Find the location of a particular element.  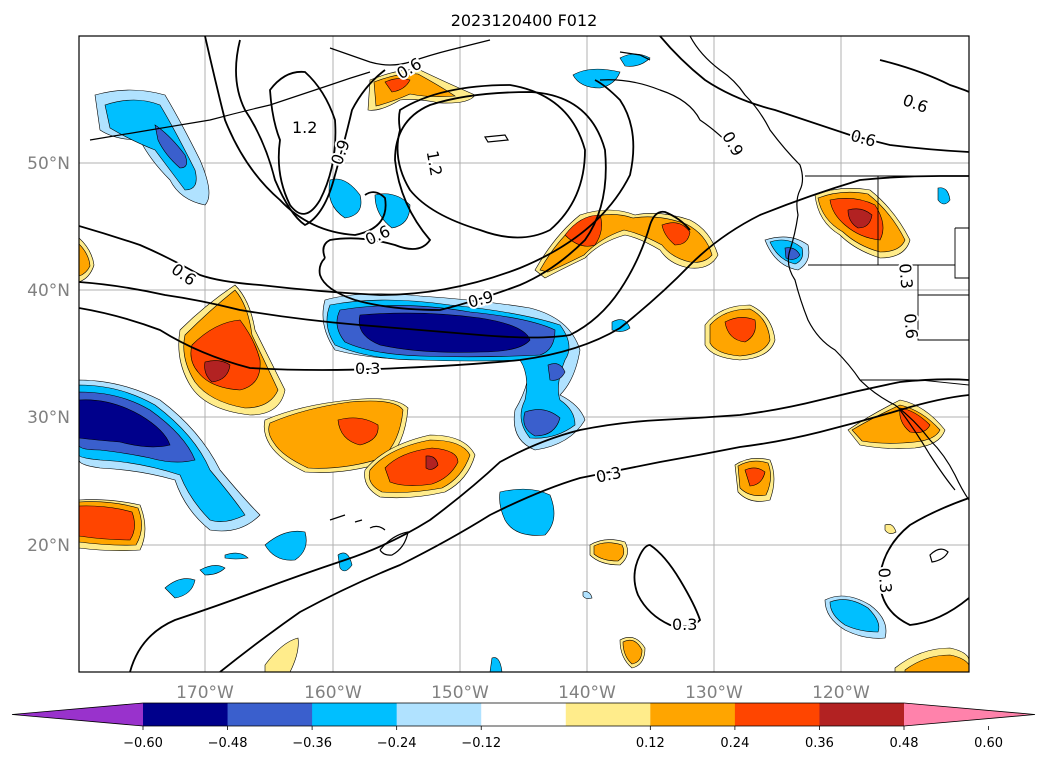

colorbar-tick-label: −0.12 is located at coordinates (481, 743).